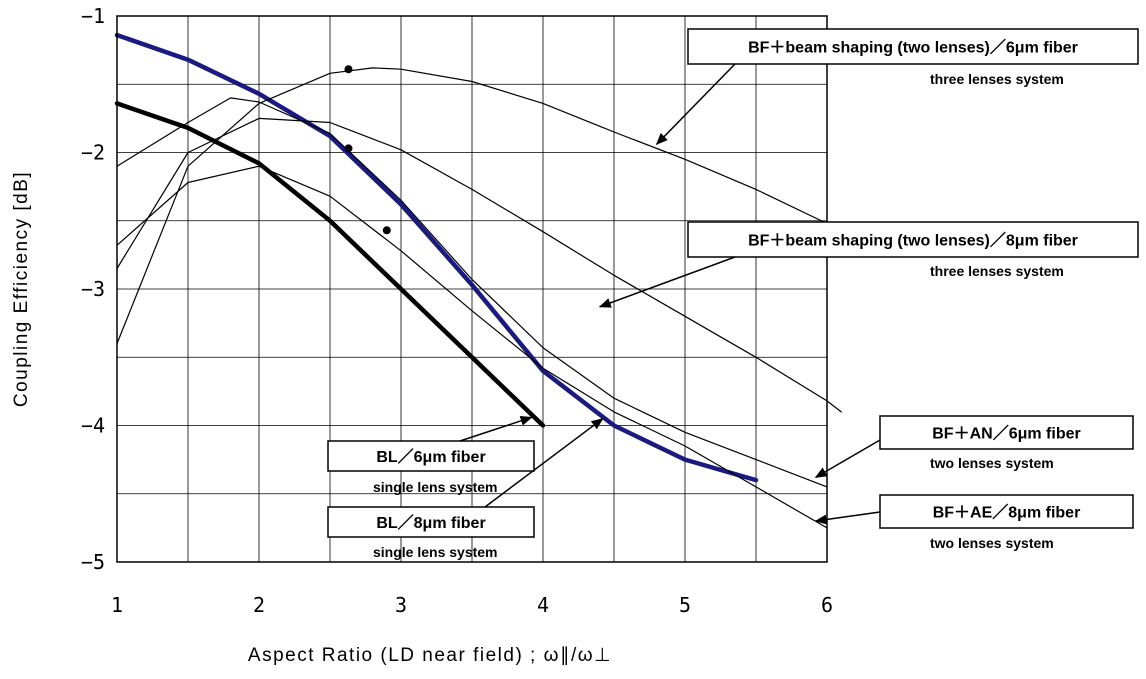 The height and width of the screenshot is (679, 1146). I want to click on x-tick-label: 6, so click(827, 605).